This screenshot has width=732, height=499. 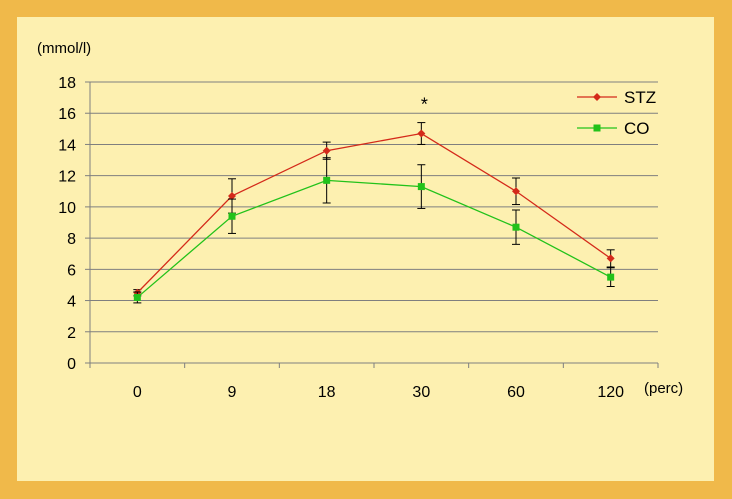 What do you see at coordinates (613, 128) in the screenshot?
I see `legend-item-co: CO` at bounding box center [613, 128].